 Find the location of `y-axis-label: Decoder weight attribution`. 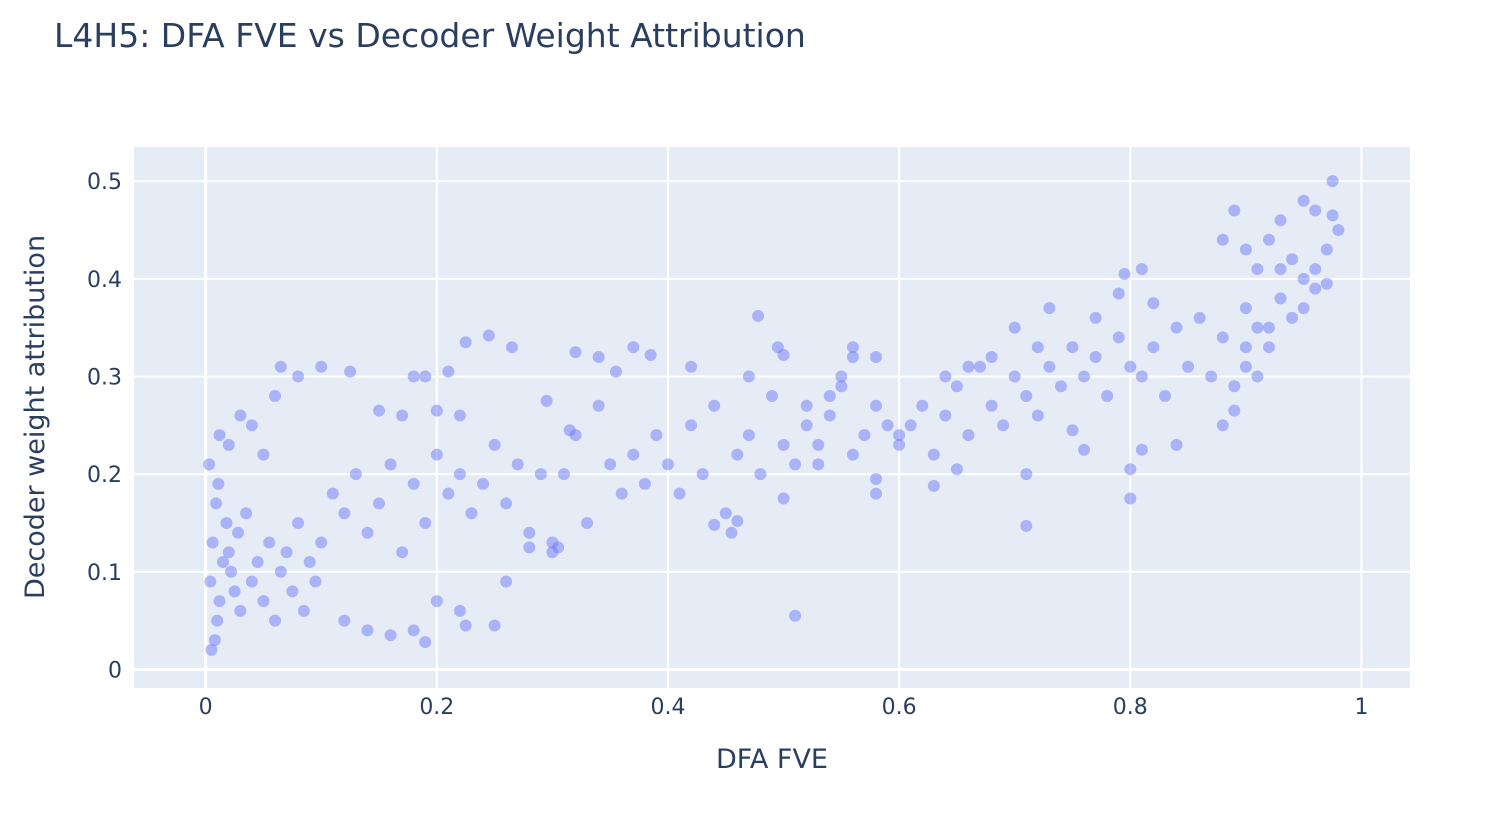

y-axis-label: Decoder weight attribution is located at coordinates (35, 417).